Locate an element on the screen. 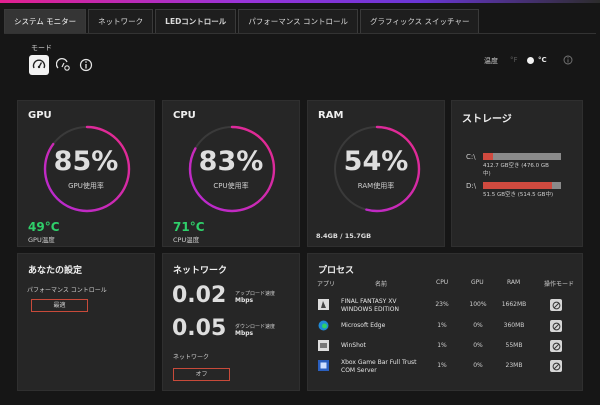  drive-d-info-line1: 51.5 GB空き (514.5 GB中) is located at coordinates (518, 195).